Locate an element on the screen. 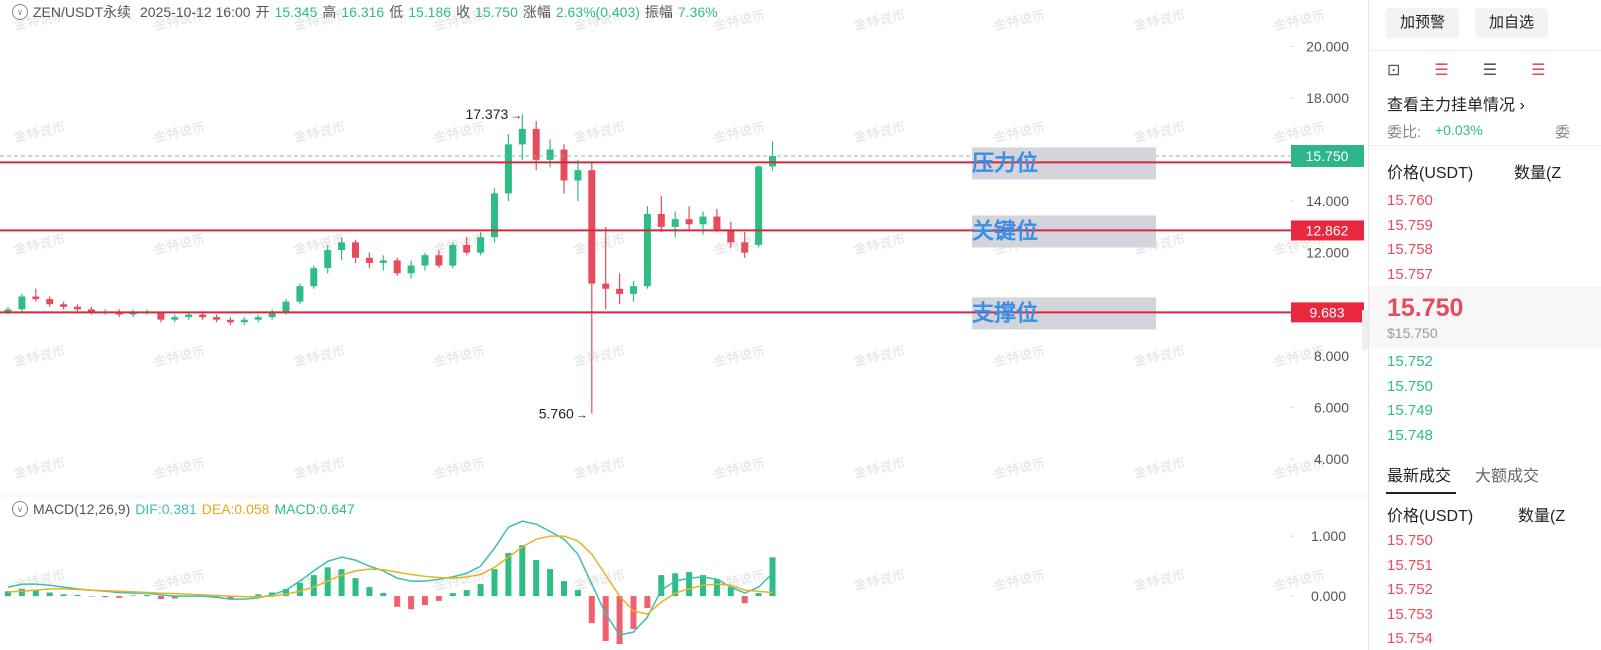  ratio-cut: 委 is located at coordinates (1563, 132).